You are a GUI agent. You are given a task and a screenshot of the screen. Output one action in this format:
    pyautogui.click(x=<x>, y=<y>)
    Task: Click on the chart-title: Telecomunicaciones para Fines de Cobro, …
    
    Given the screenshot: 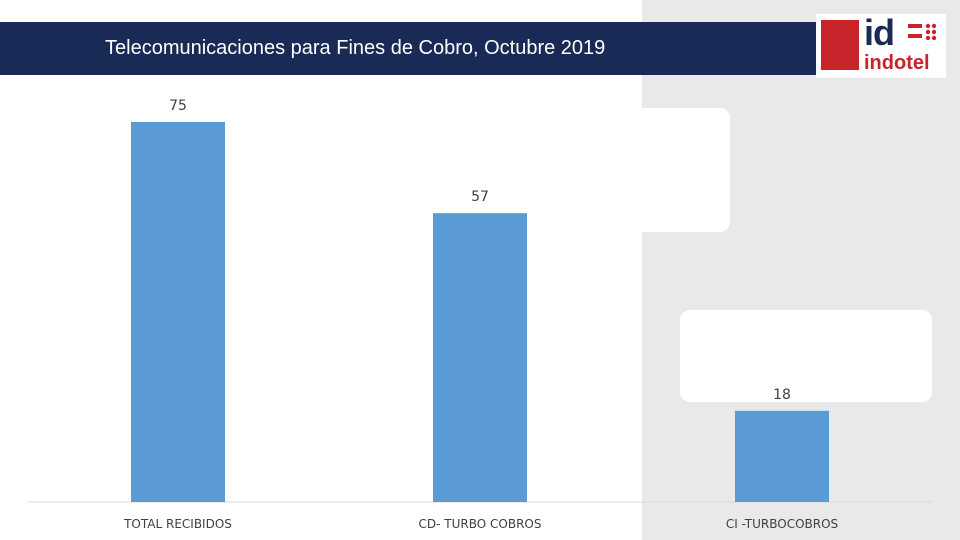 What is the action you would take?
    pyautogui.click(x=355, y=48)
    